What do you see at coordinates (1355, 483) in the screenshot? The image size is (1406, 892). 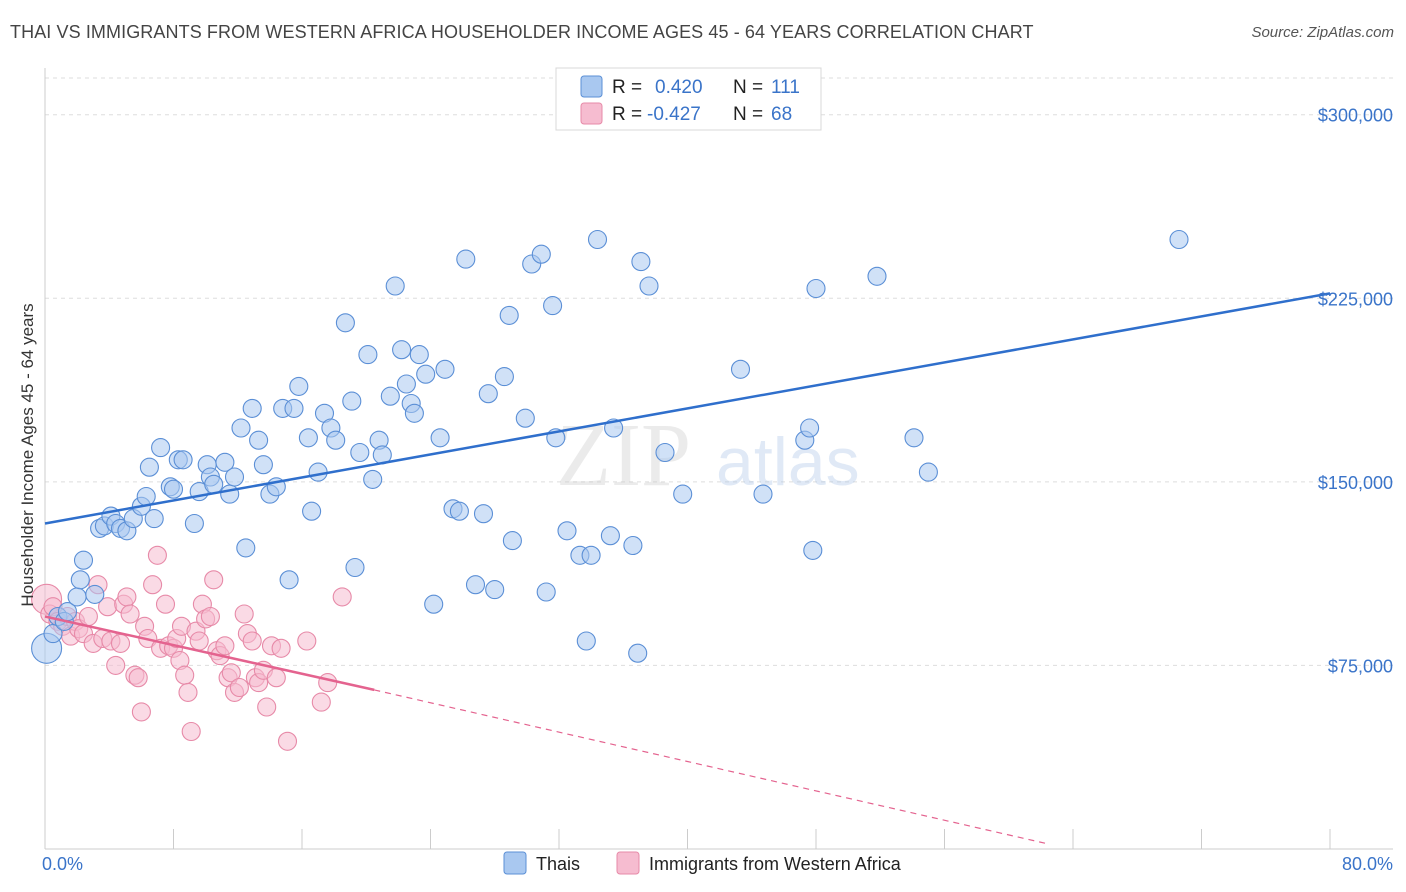 I see `y-tick-label-1: $150,000` at bounding box center [1355, 483].